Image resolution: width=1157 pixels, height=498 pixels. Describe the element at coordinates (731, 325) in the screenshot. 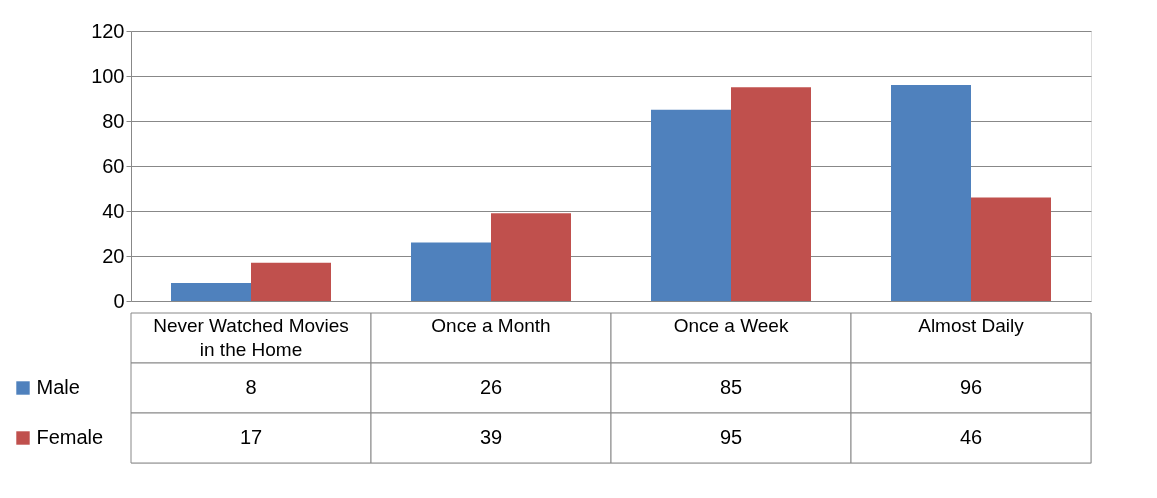

I see `x-tick-label: Once a Week` at that location.